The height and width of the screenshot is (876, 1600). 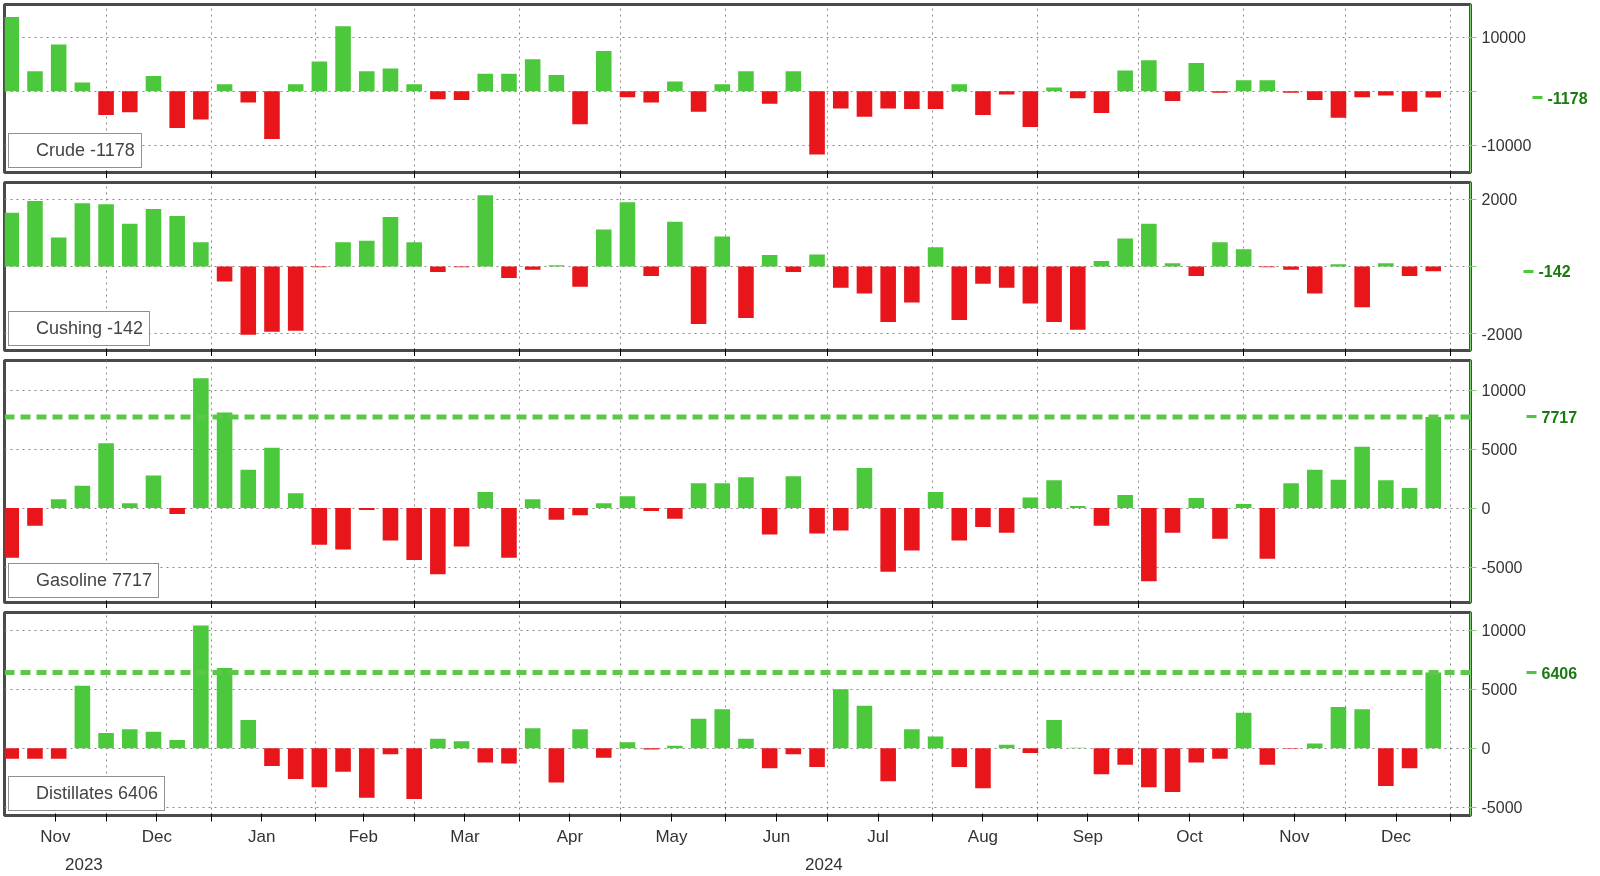 I want to click on y-tick-label: 10000, so click(x=1504, y=391).